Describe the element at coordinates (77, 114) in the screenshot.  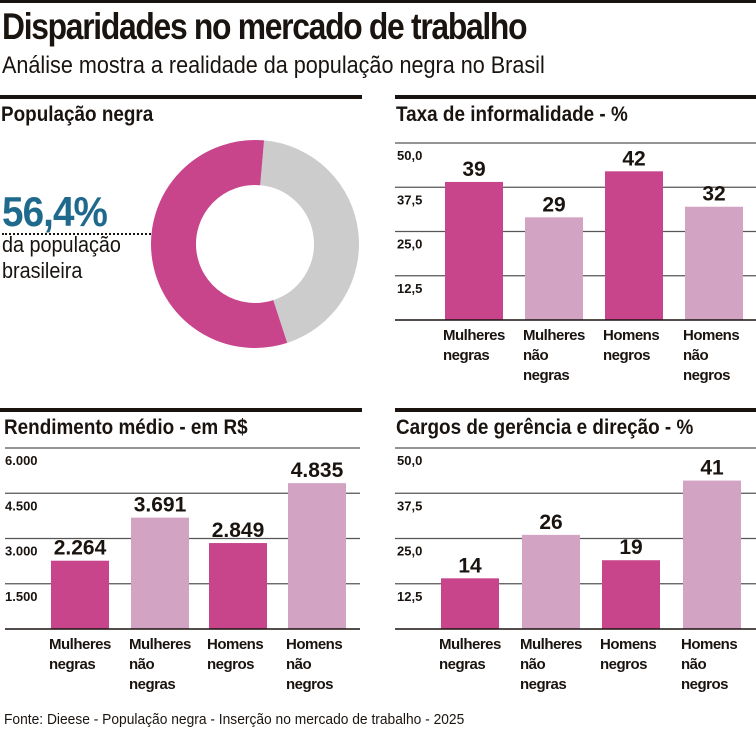
I see `donut-title: População negra` at that location.